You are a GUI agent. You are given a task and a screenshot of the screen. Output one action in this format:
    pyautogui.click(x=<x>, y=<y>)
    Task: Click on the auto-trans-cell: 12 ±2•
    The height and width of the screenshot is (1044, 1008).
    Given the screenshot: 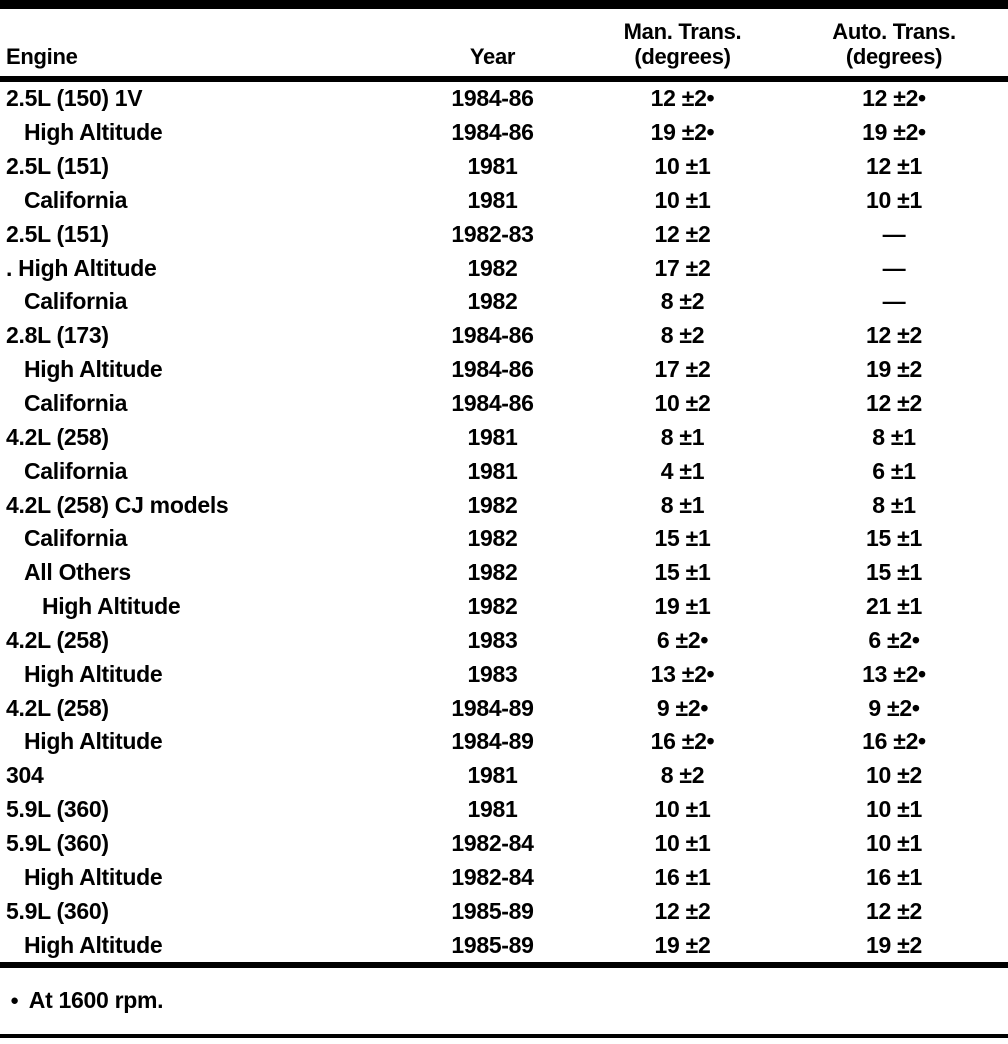 What is the action you would take?
    pyautogui.click(x=894, y=98)
    